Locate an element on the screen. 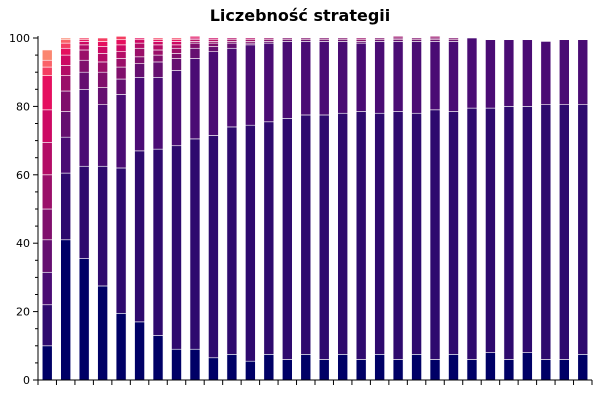 The width and height of the screenshot is (600, 400). chart-title: Liczebność strategii is located at coordinates (300, 15).